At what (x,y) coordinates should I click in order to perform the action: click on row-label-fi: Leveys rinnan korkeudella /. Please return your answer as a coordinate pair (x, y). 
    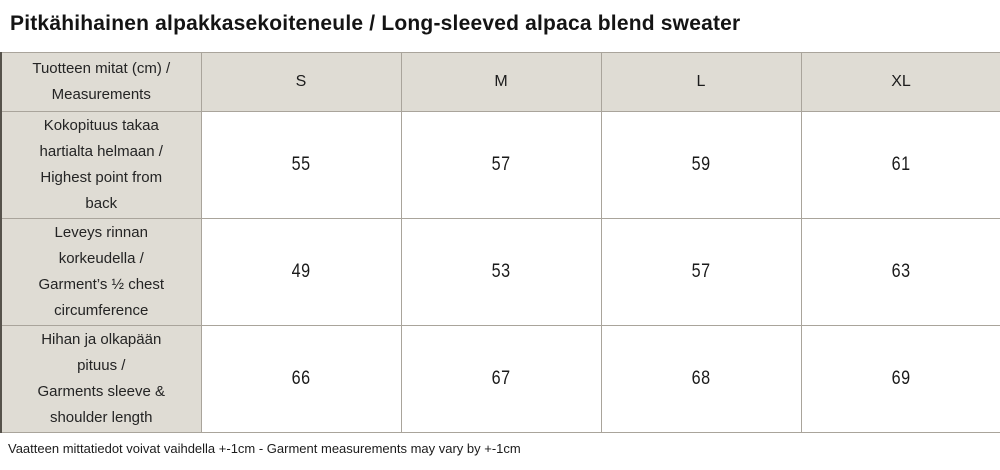
    Looking at the image, I should click on (101, 245).